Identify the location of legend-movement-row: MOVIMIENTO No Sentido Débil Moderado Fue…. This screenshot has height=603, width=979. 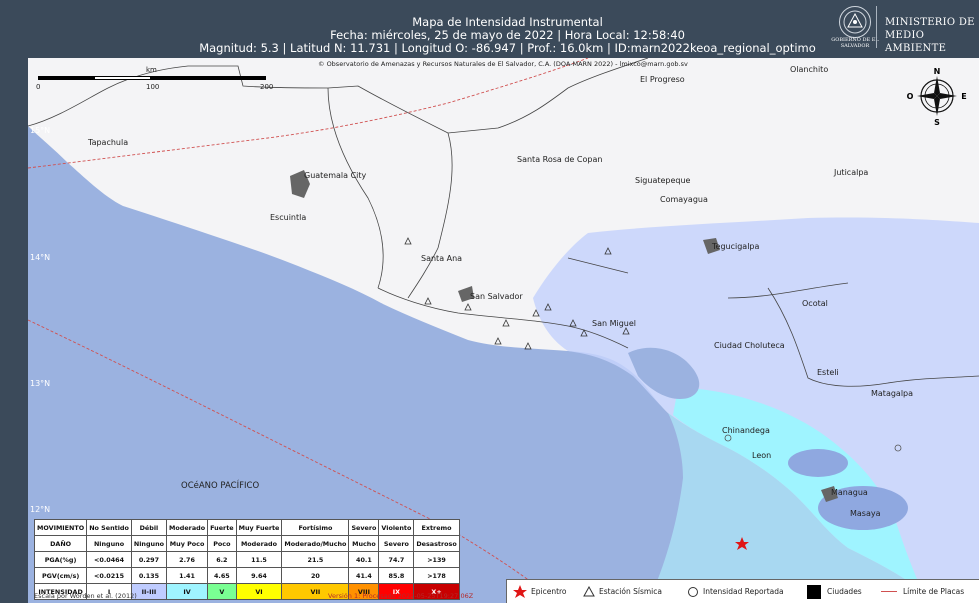
(246, 527).